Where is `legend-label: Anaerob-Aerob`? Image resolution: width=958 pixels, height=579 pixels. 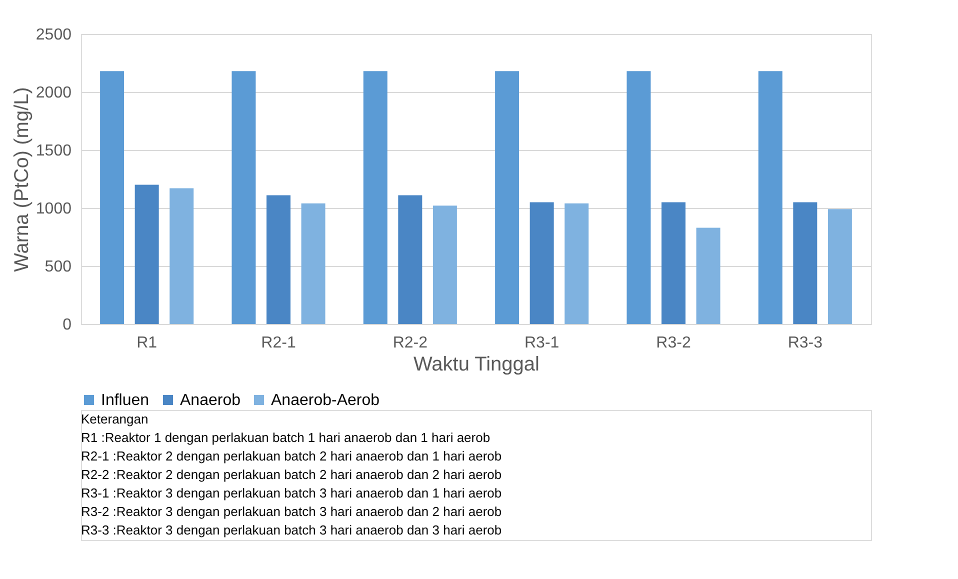 legend-label: Anaerob-Aerob is located at coordinates (325, 400).